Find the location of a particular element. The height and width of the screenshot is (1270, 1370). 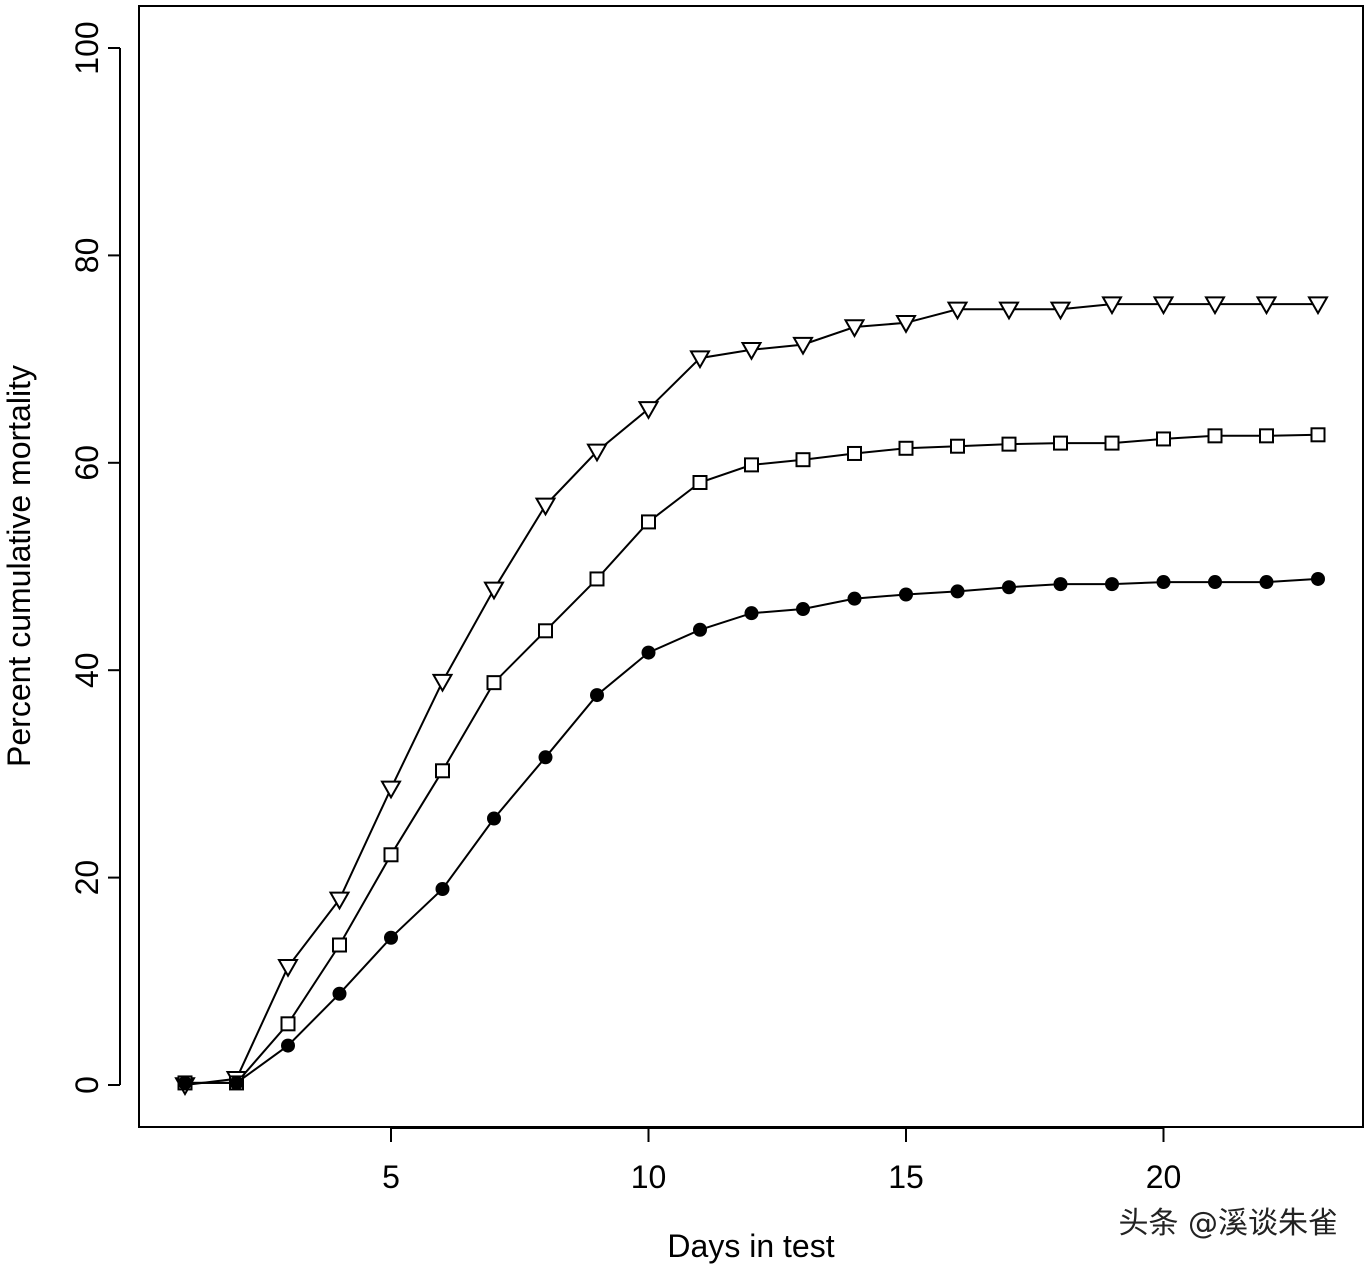

x-tick-label: 20 is located at coordinates (1164, 1177).